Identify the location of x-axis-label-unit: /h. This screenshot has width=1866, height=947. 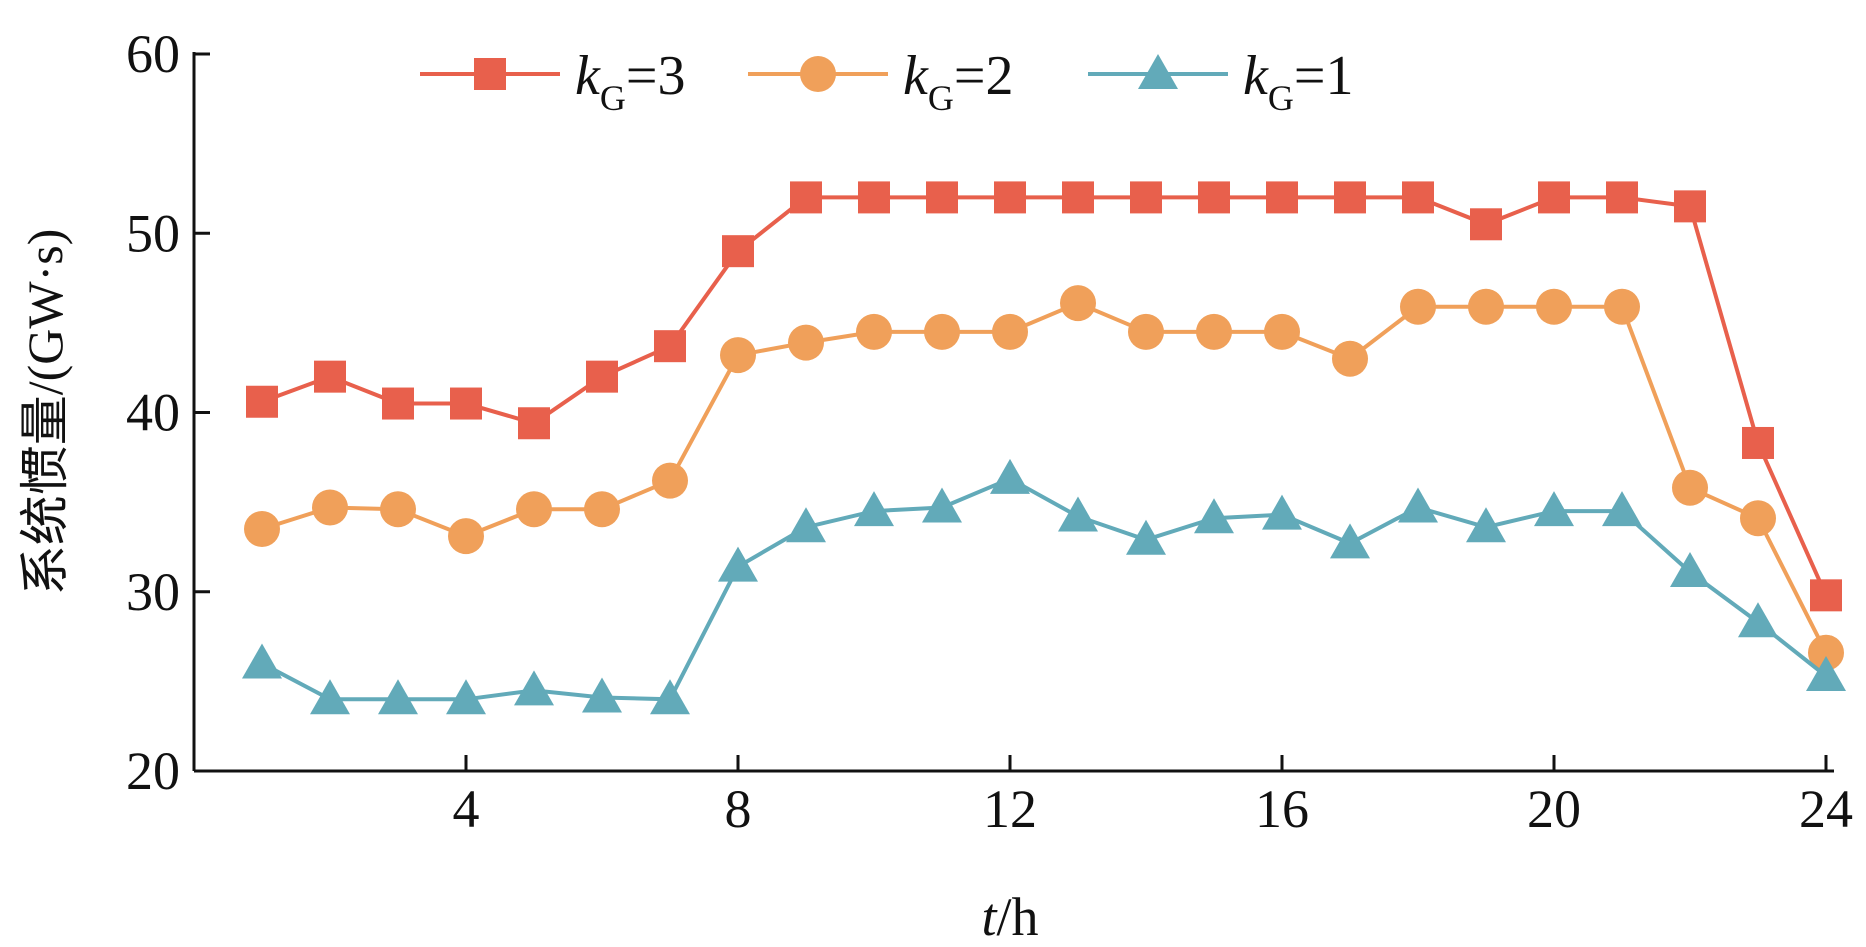
(1018, 917).